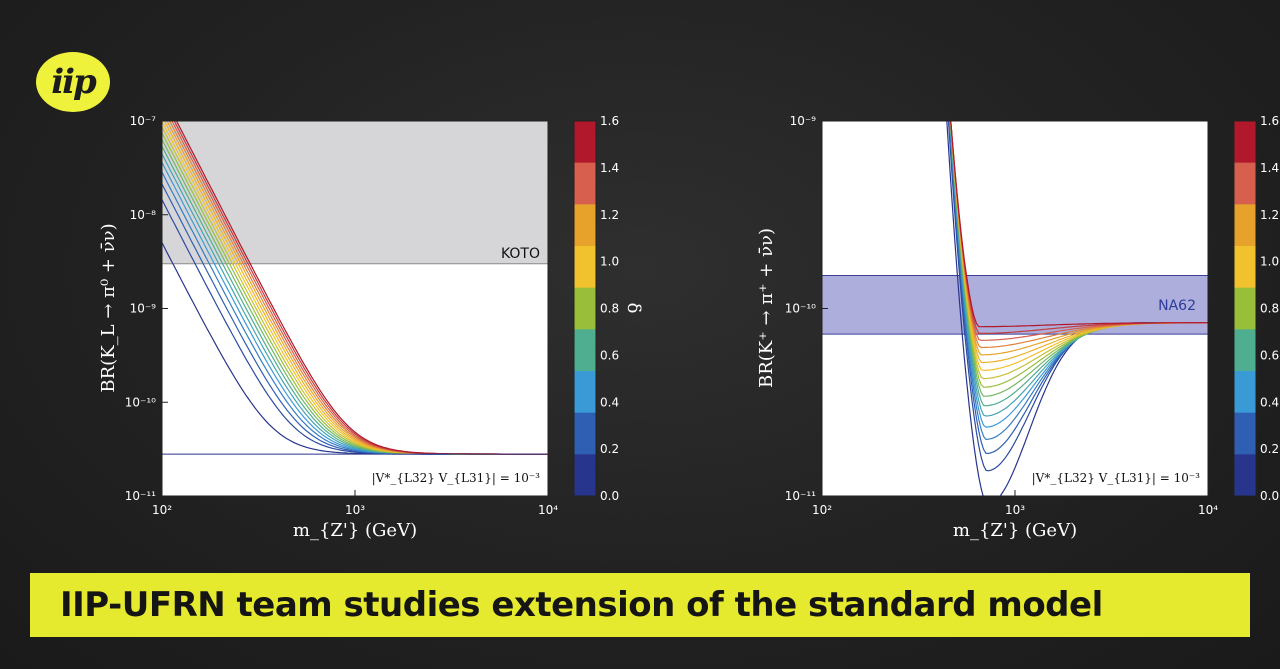 Image resolution: width=1280 pixels, height=669 pixels. I want to click on series-curve, so click(1079, 224).